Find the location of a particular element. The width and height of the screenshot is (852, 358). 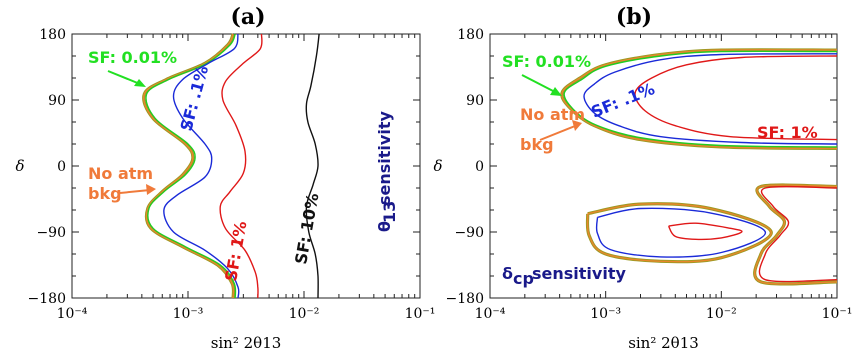

panel-b-title: (b) is located at coordinates (634, 17).